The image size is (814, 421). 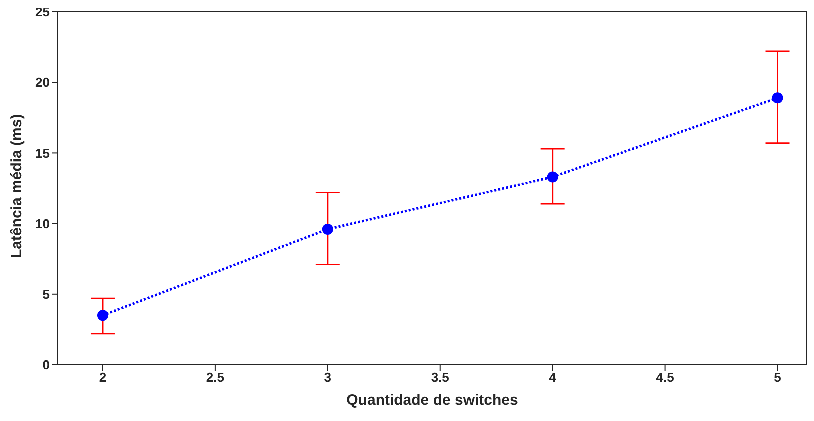 What do you see at coordinates (215, 378) in the screenshot?
I see `x-tick-label: 2.5` at bounding box center [215, 378].